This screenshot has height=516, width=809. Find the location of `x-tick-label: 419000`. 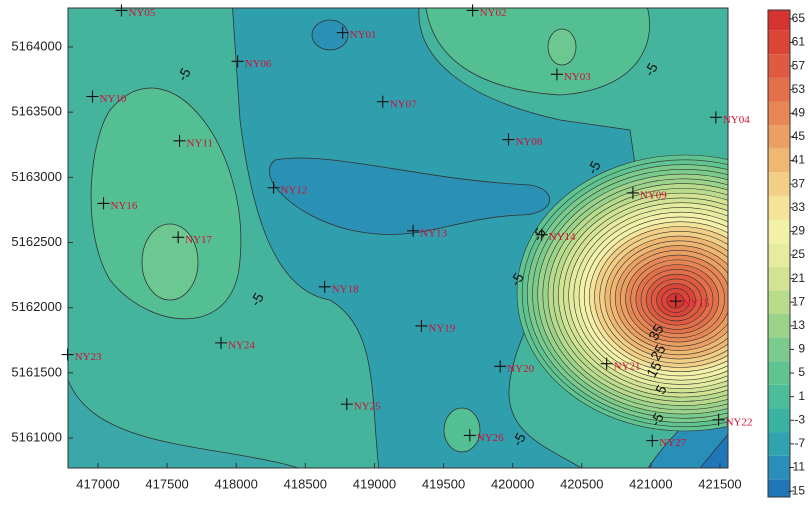

x-tick-label: 419000 is located at coordinates (374, 483).